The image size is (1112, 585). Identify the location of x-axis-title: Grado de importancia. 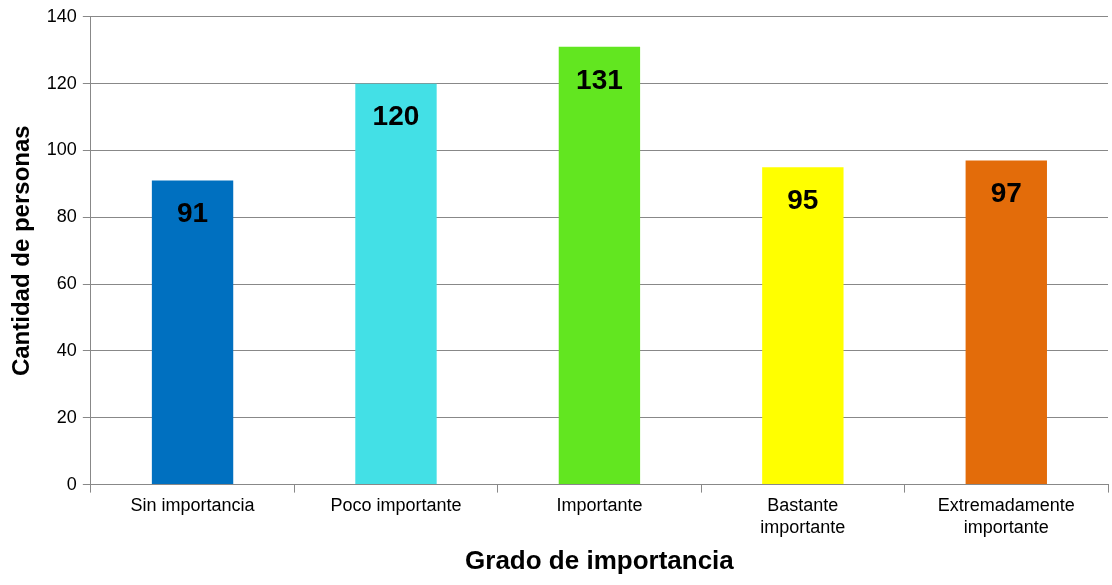
(600, 559).